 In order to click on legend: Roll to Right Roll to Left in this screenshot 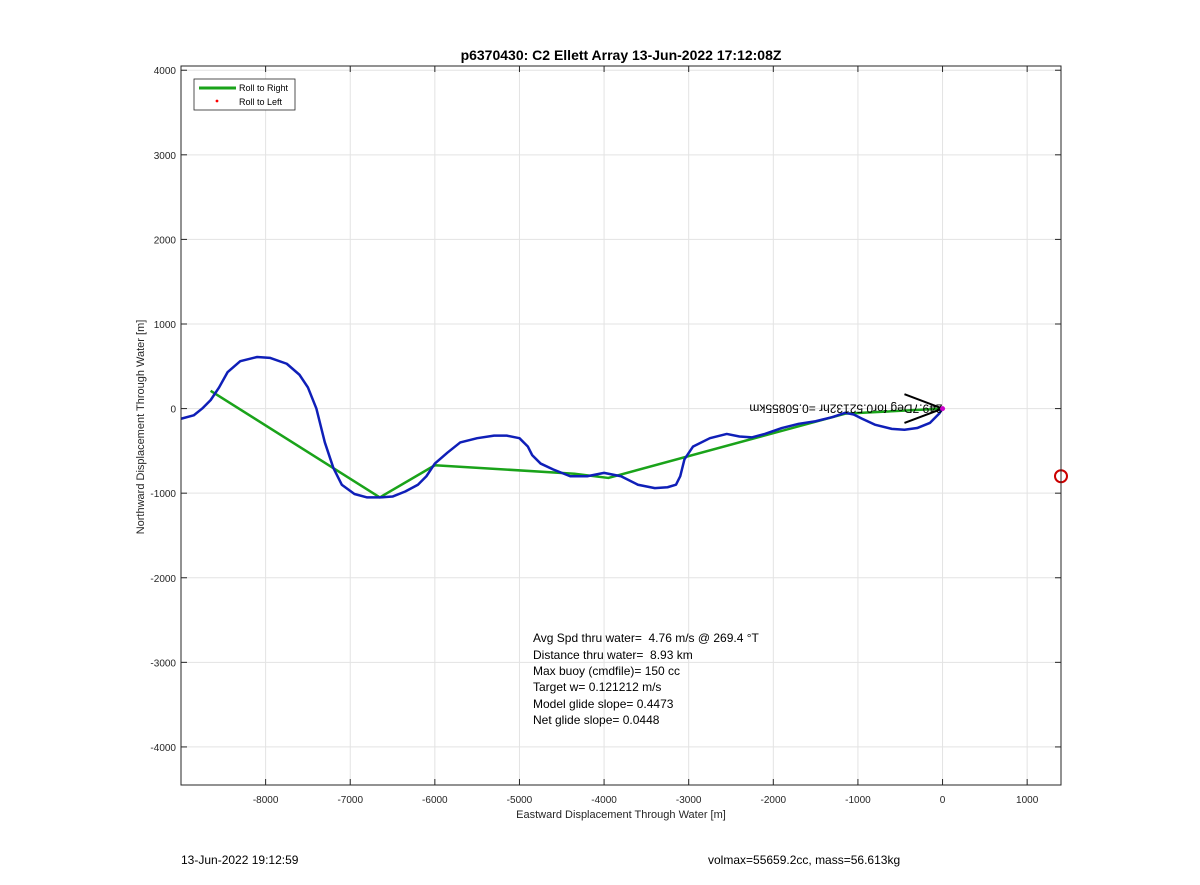, I will do `click(244, 94)`.